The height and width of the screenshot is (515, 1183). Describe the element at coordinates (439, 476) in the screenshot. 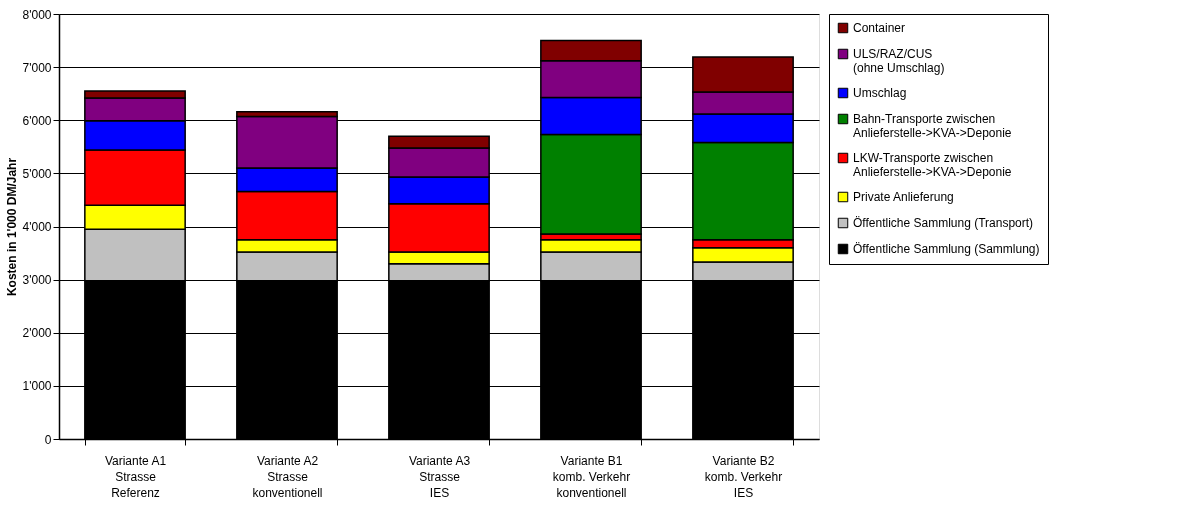

I see `x-tick-label: Variante A3 Strasse IES` at that location.